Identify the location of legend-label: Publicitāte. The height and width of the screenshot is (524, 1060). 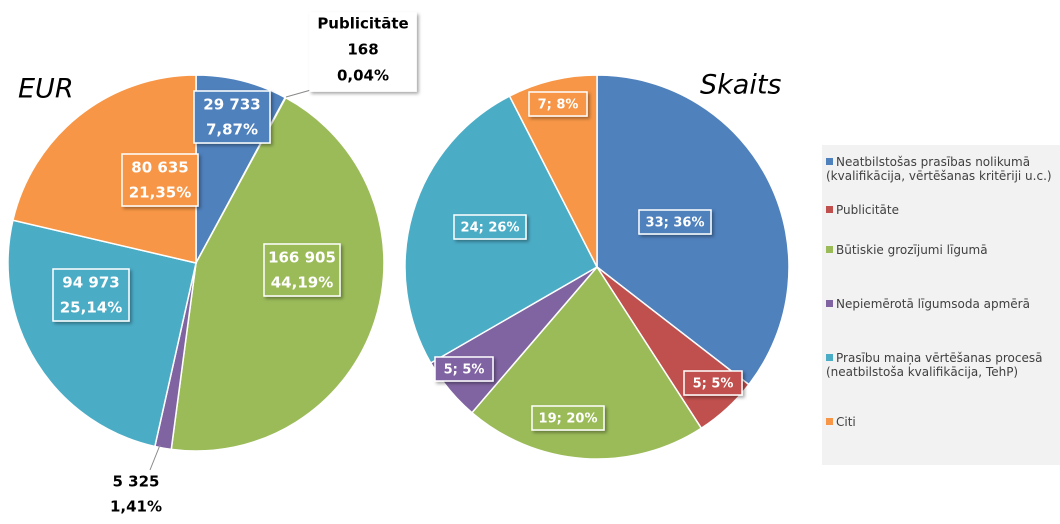
(867, 210).